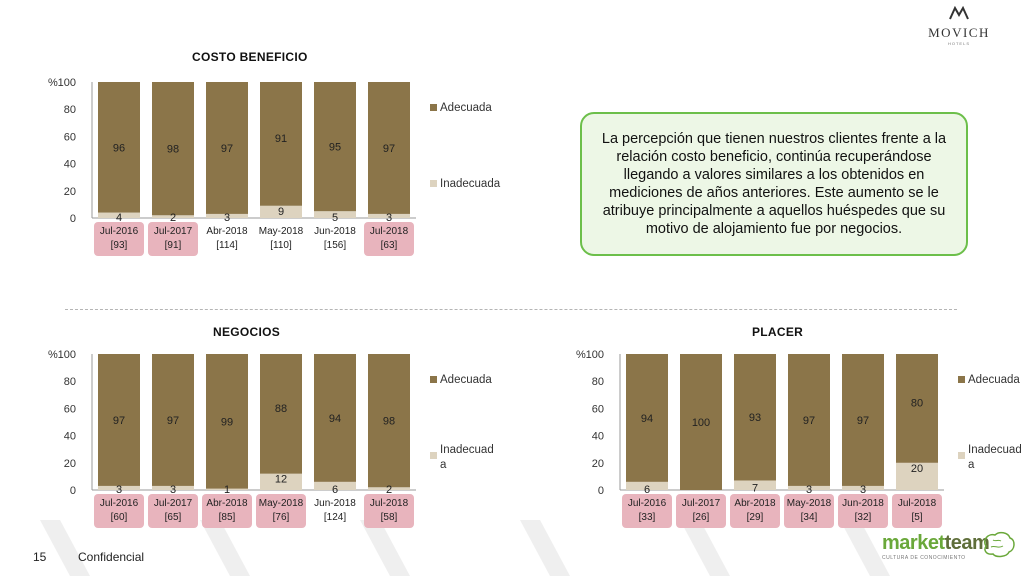 This screenshot has height=576, width=1024. I want to click on brand-name: MOVICH, so click(959, 32).